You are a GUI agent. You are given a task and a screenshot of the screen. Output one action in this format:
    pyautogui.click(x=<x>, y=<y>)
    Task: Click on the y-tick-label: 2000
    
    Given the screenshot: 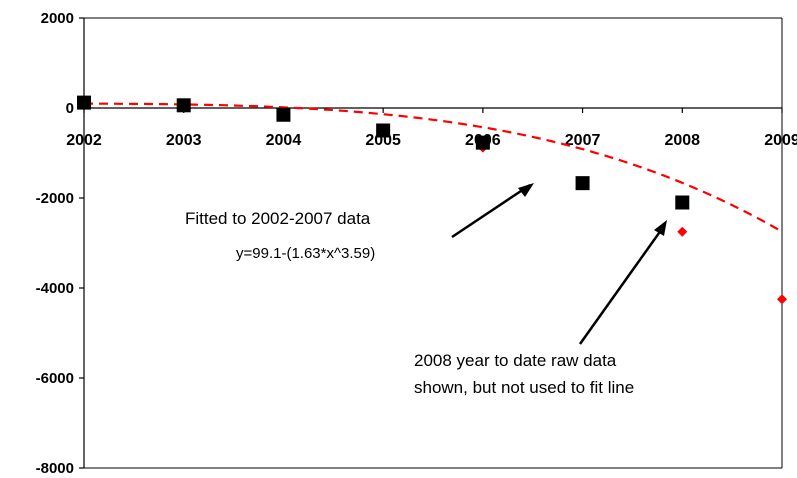 What is the action you would take?
    pyautogui.click(x=57, y=18)
    